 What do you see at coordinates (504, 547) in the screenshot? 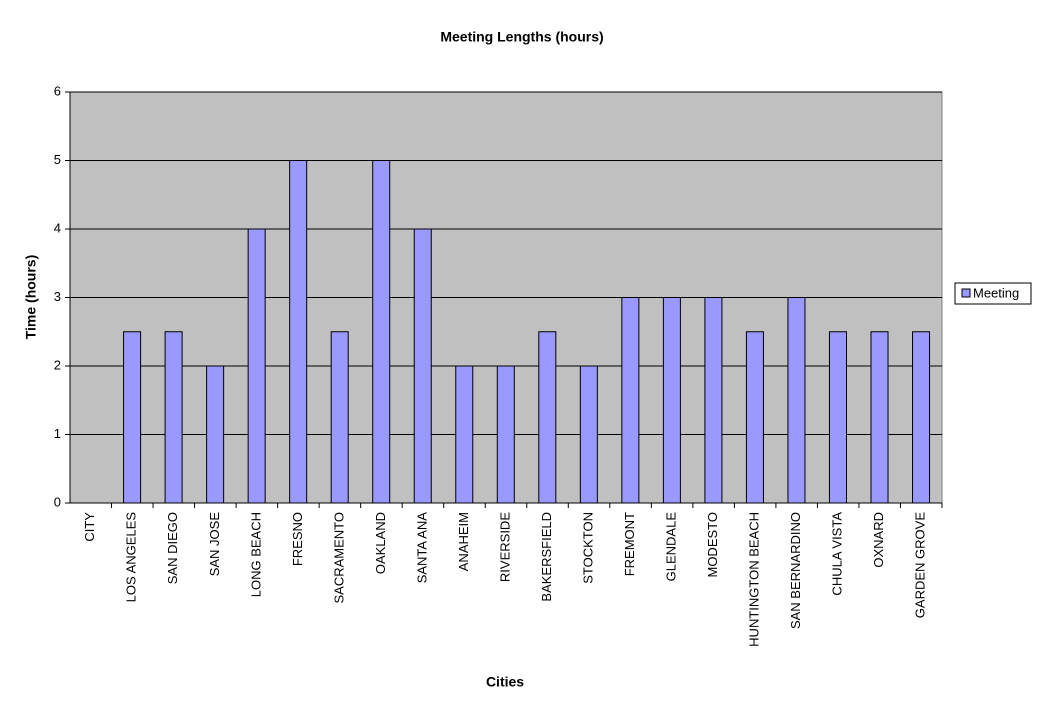
I see `x-tick-label: RIVERSIDE` at bounding box center [504, 547].